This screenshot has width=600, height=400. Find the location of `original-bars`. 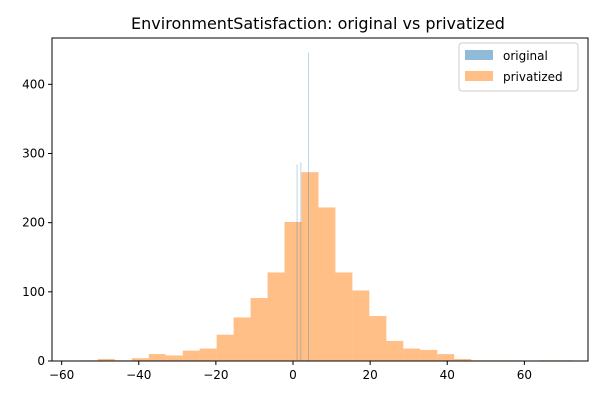

original-bars is located at coordinates (302, 206).